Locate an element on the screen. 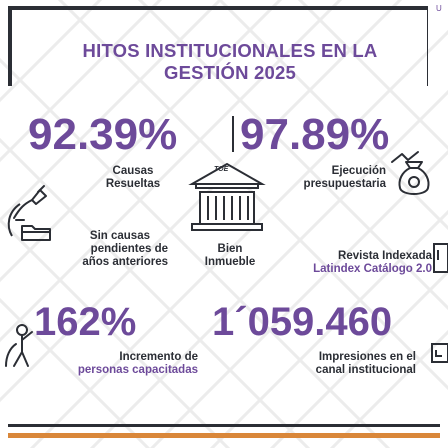 This screenshot has height=448, width=448. scale-justice-icon is located at coordinates (30, 203).